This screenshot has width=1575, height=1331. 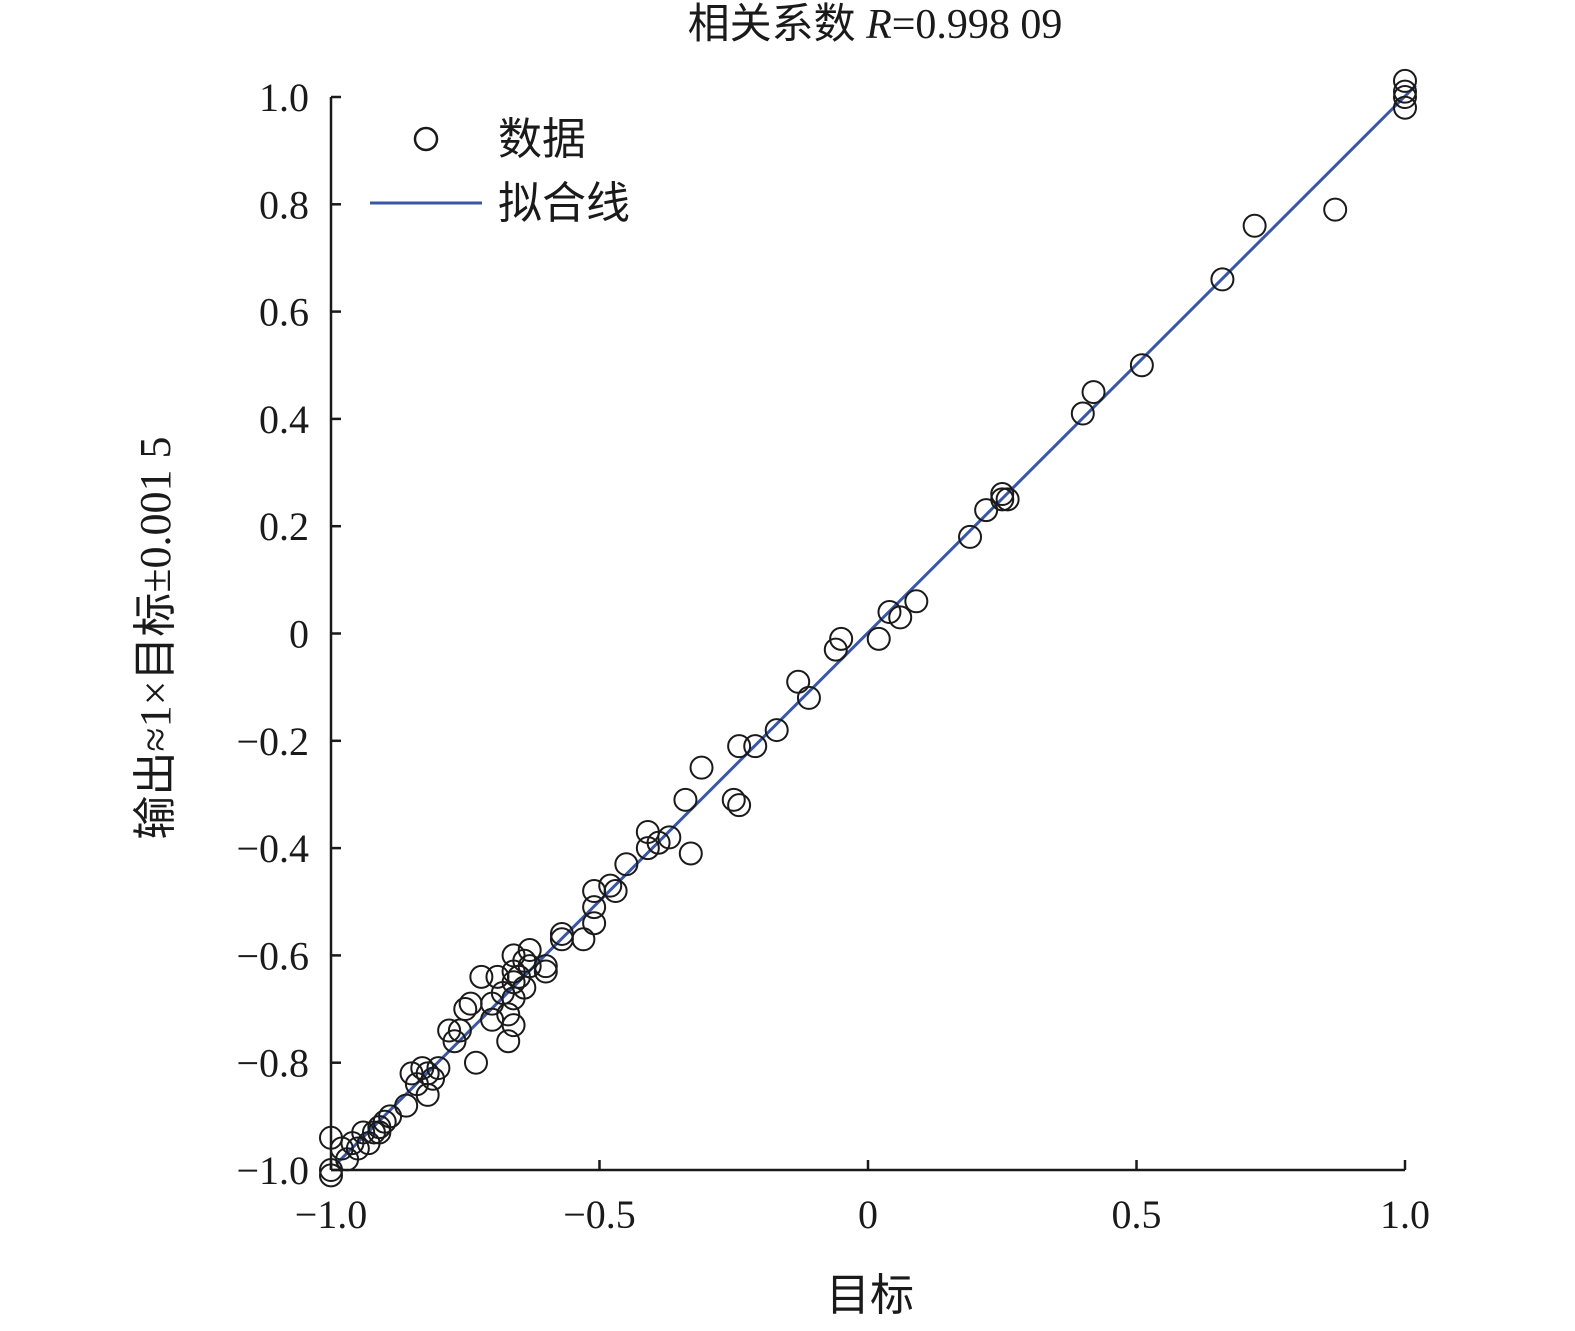 What do you see at coordinates (284, 312) in the screenshot?
I see `y-tick-label: 0.6` at bounding box center [284, 312].